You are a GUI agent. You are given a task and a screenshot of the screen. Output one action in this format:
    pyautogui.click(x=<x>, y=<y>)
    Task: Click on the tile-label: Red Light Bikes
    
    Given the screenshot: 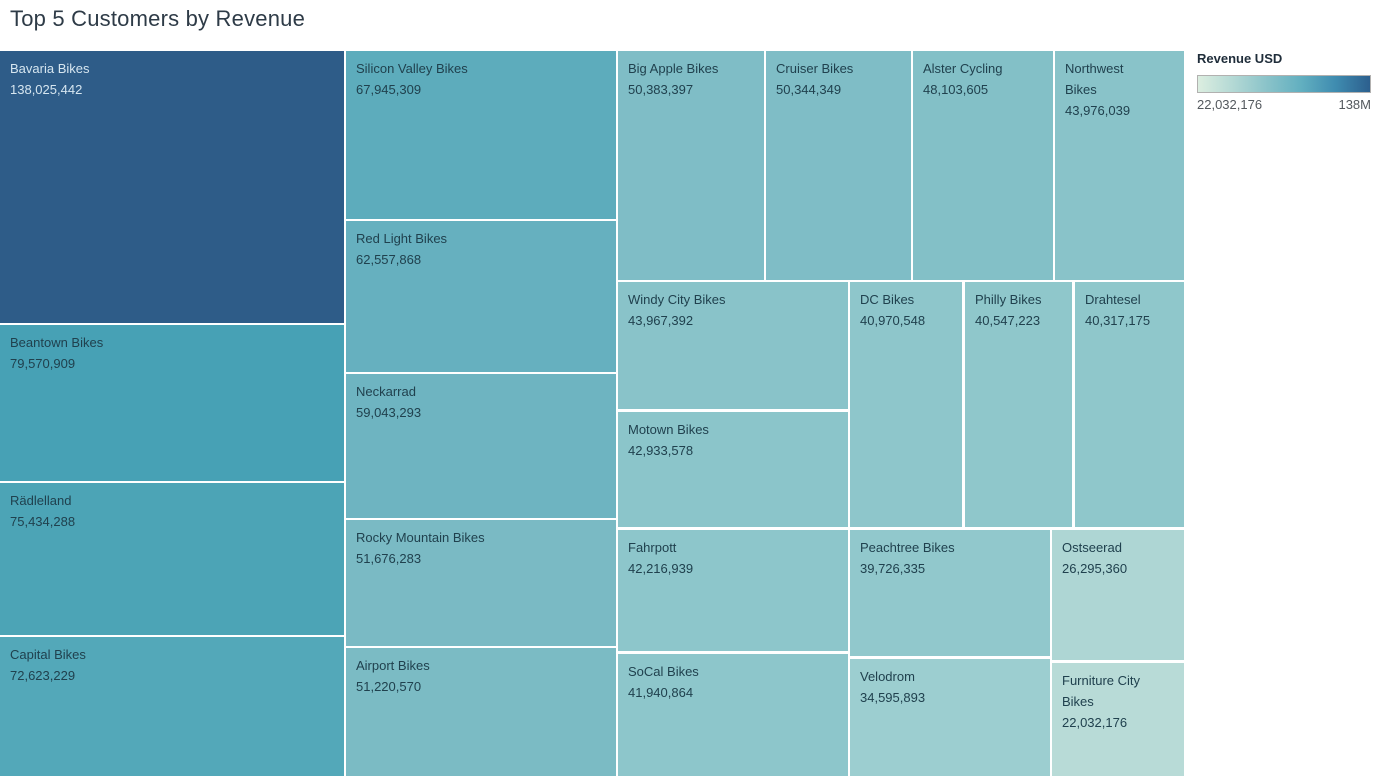 What is the action you would take?
    pyautogui.click(x=402, y=238)
    